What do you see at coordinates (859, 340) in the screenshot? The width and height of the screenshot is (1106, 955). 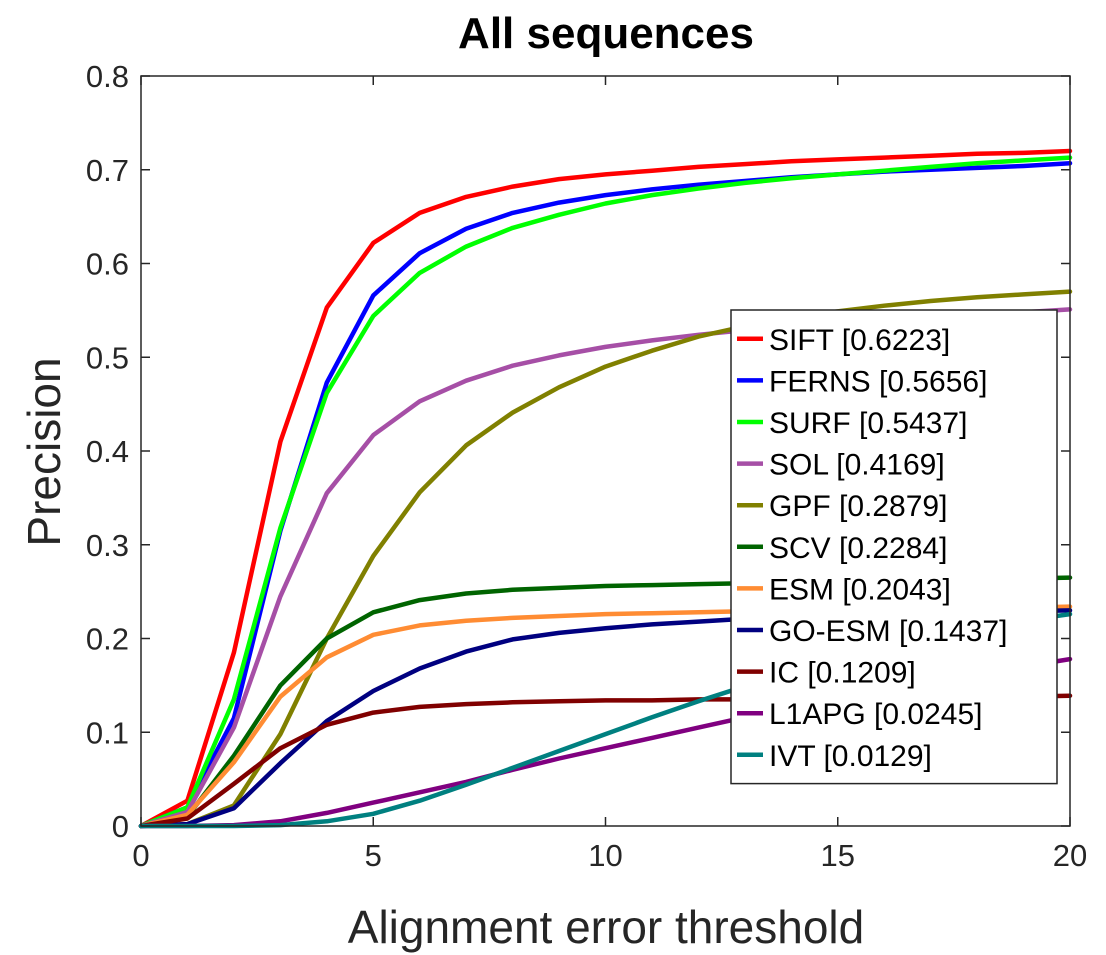 I see `legend-label-0: SIFT [0.6223]` at bounding box center [859, 340].